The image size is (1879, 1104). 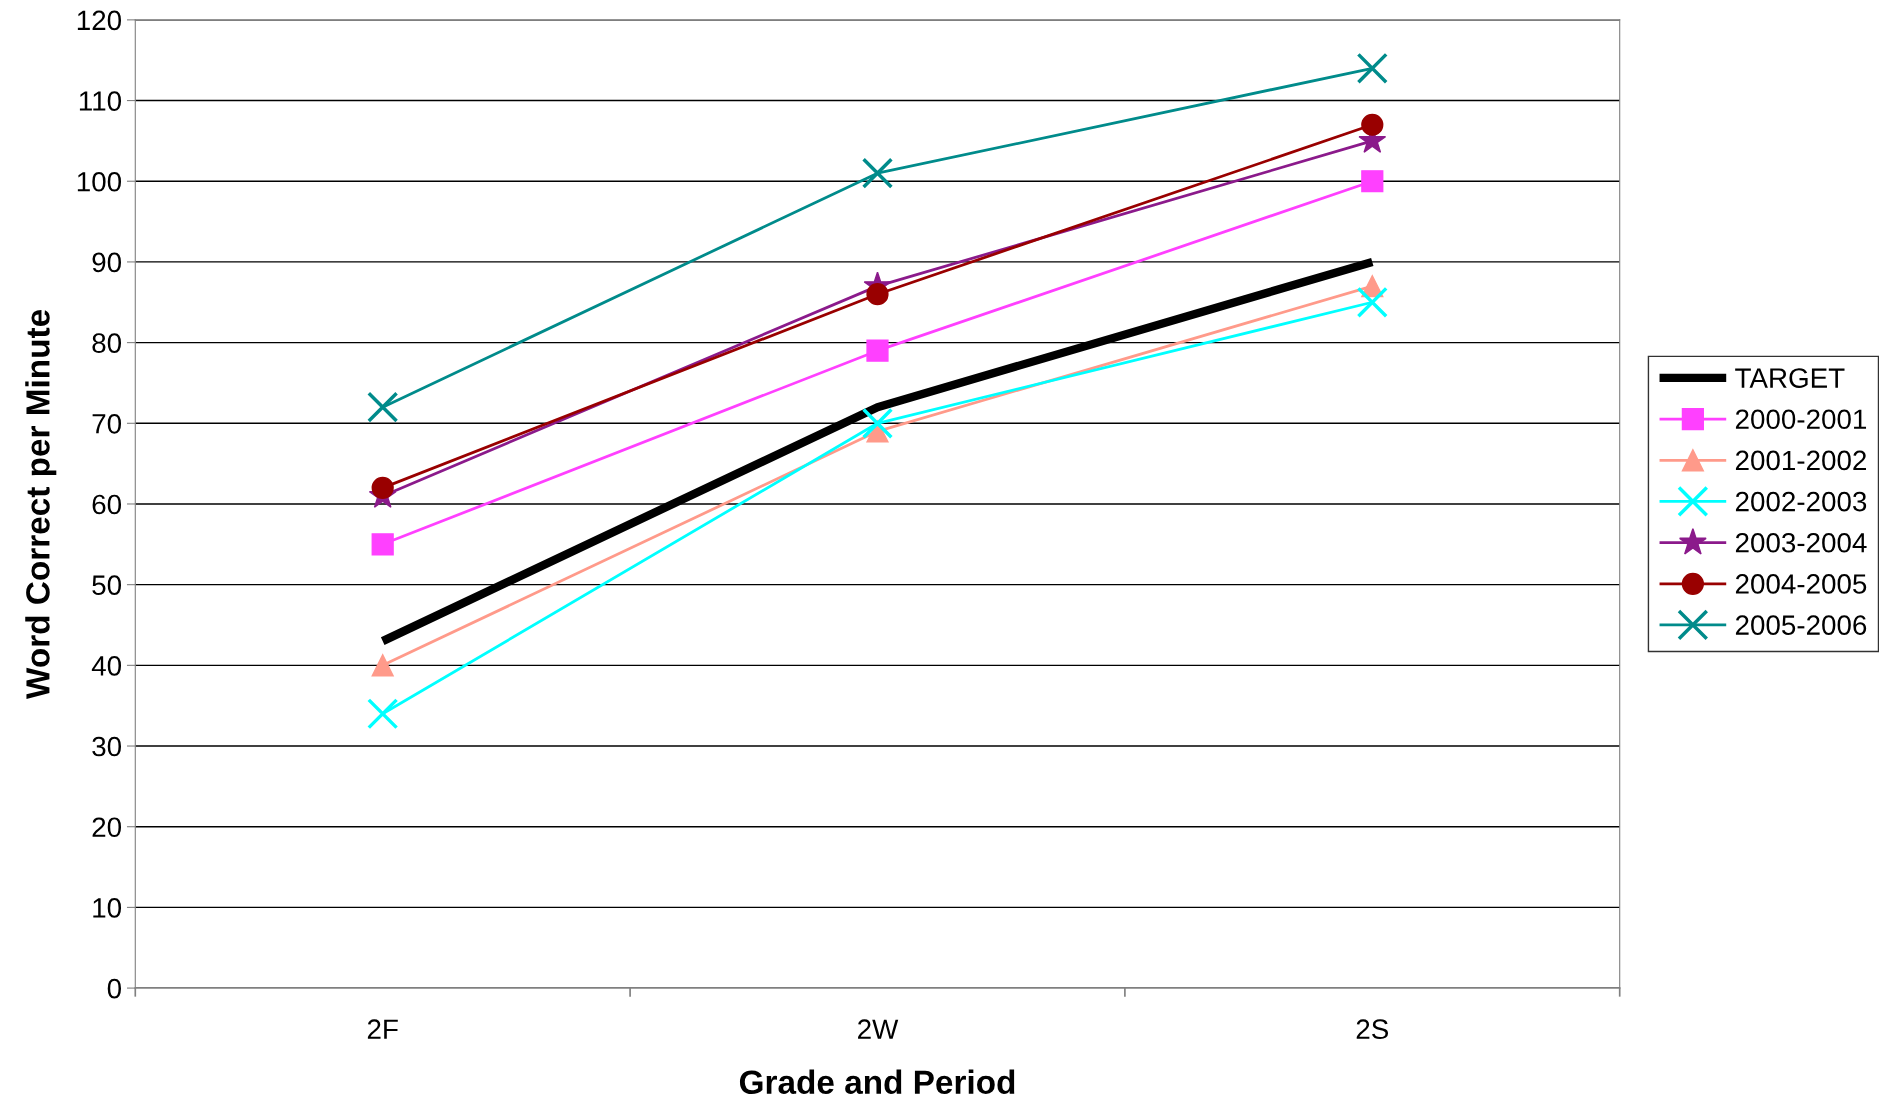 What do you see at coordinates (1801, 501) in the screenshot?
I see `legend-label: 2002-2003` at bounding box center [1801, 501].